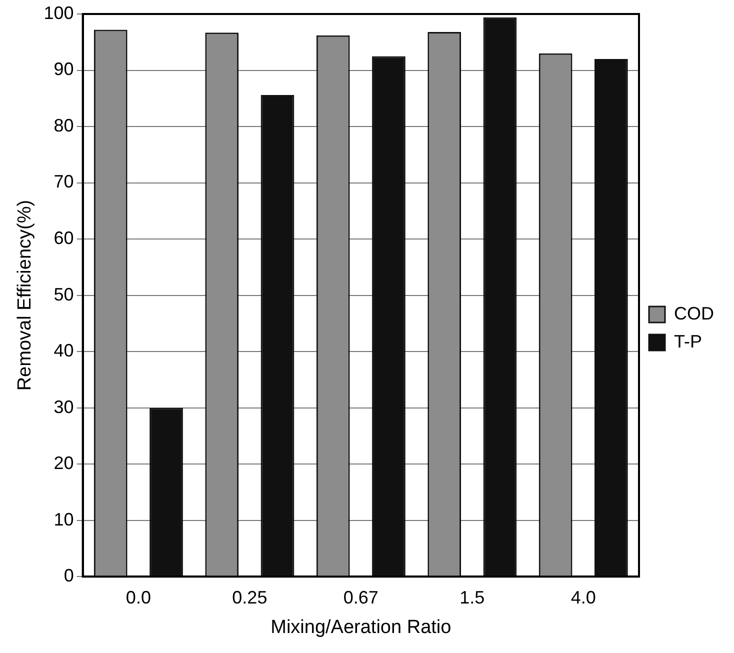 This screenshot has height=653, width=734. I want to click on x-tick-label: 0.0, so click(138, 597).